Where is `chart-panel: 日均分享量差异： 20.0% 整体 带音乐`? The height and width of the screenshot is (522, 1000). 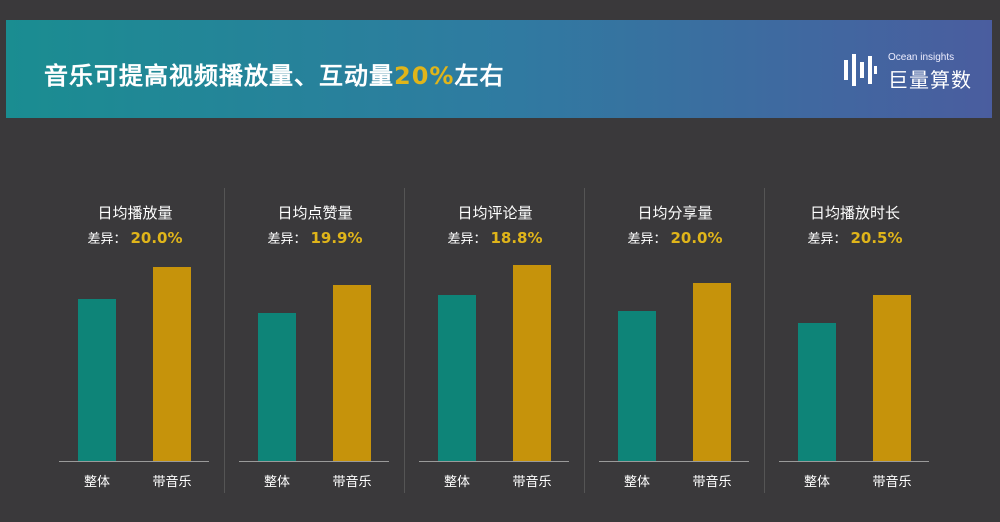
chart-panel: 日均分享量差异： 20.0% 整体 带音乐 is located at coordinates (675, 340).